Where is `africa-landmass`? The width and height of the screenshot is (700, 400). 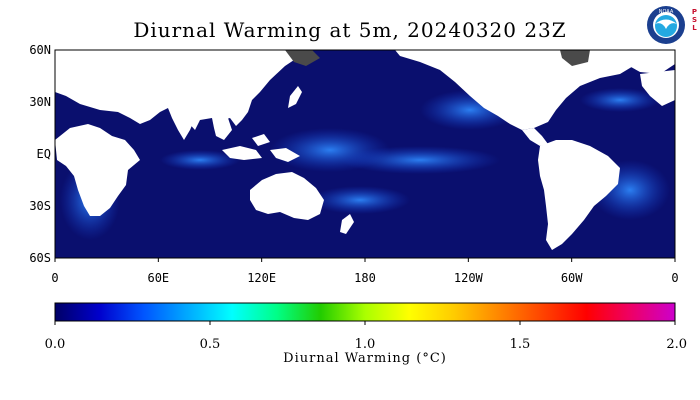 africa-landmass is located at coordinates (97, 170).